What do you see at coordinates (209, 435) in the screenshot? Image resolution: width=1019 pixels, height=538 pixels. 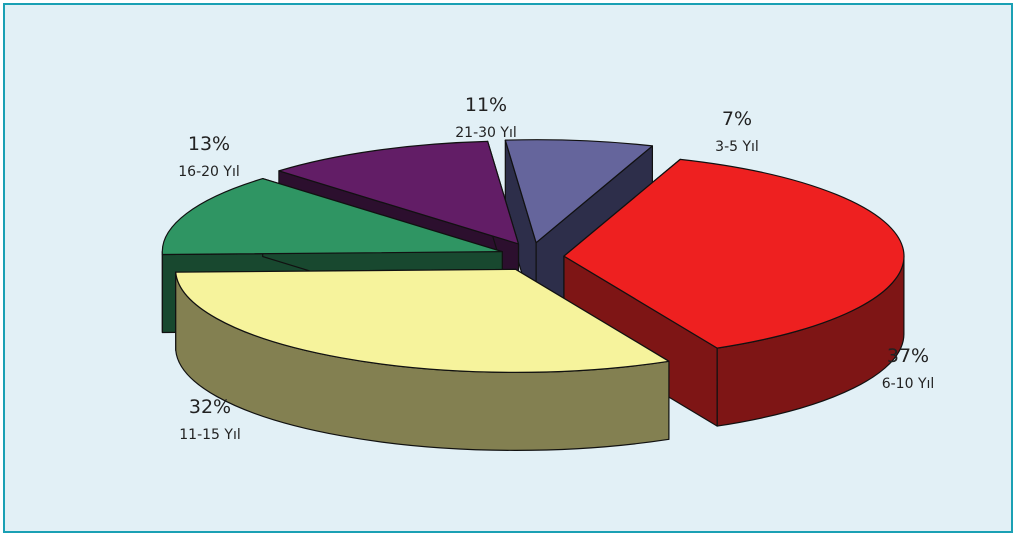 I see `slice-category-label: 11-15 Yıl` at bounding box center [209, 435].